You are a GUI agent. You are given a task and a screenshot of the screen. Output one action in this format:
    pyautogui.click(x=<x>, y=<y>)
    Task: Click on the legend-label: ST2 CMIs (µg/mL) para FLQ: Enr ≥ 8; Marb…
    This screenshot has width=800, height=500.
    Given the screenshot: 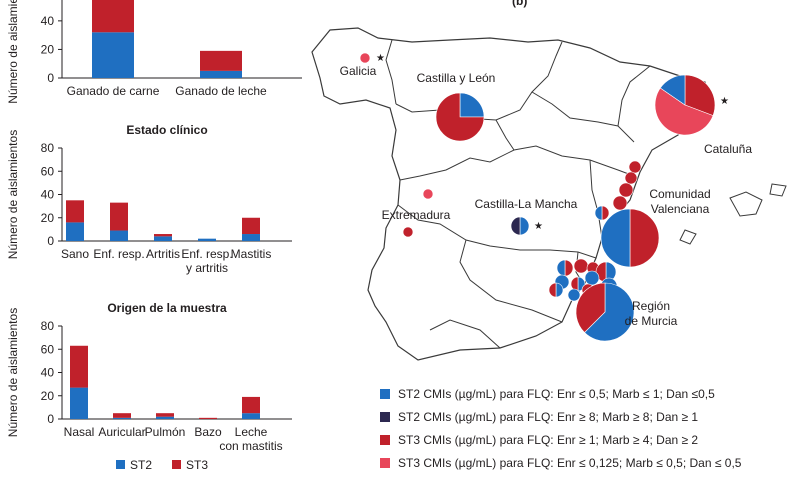 What is the action you would take?
    pyautogui.click(x=548, y=416)
    